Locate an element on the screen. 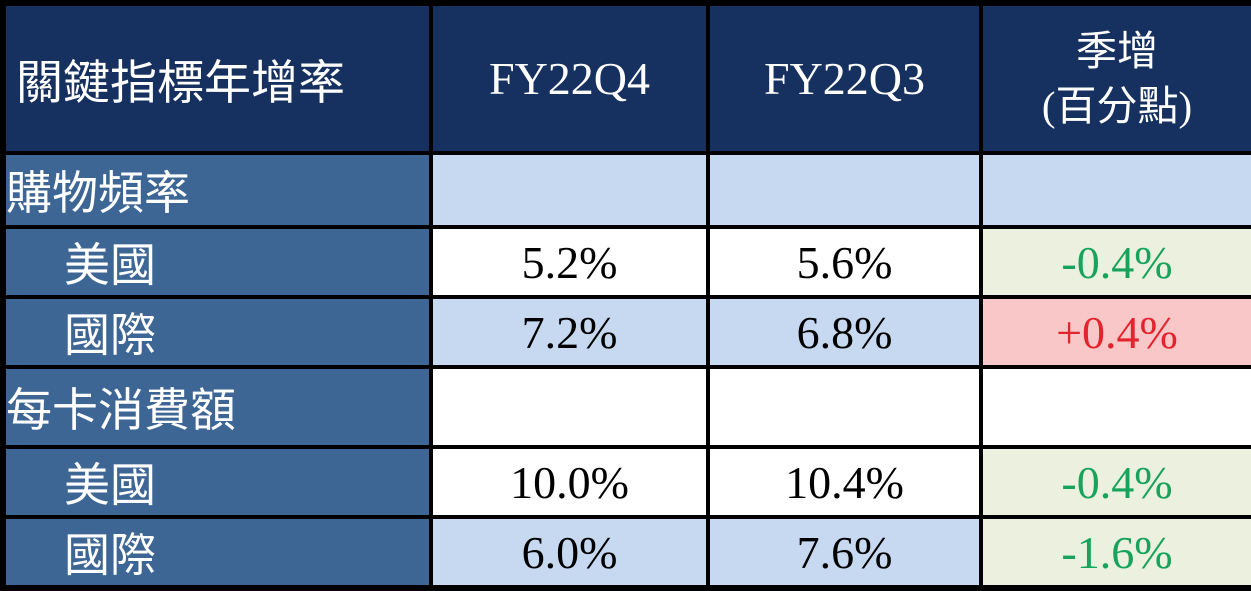  table-row-frequency-intl: 國際 7.2% 6.8% +0.4% is located at coordinates (626, 332).